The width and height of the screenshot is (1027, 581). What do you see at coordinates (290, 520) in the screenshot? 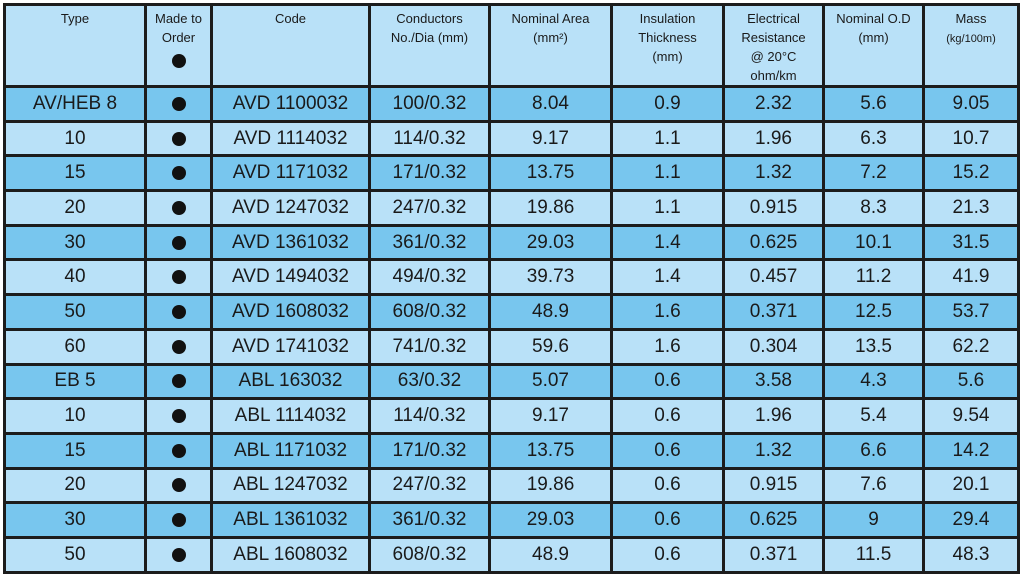
I see `cell-code: ABL 1361032` at bounding box center [290, 520].